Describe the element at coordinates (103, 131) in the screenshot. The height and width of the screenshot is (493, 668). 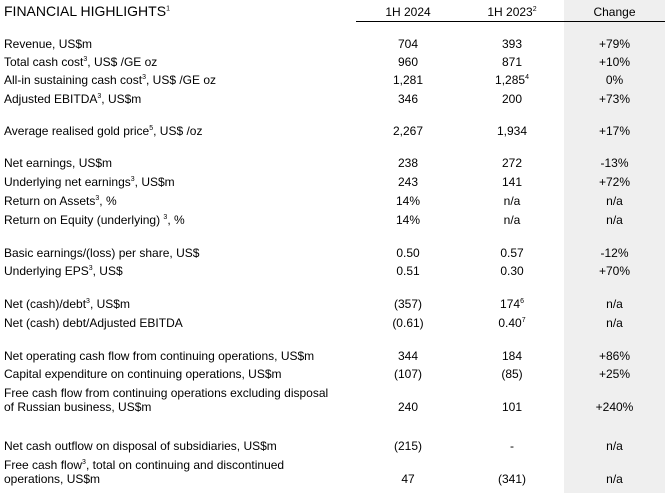
I see `row-label: Average realised gold price5, US$ /oz` at that location.